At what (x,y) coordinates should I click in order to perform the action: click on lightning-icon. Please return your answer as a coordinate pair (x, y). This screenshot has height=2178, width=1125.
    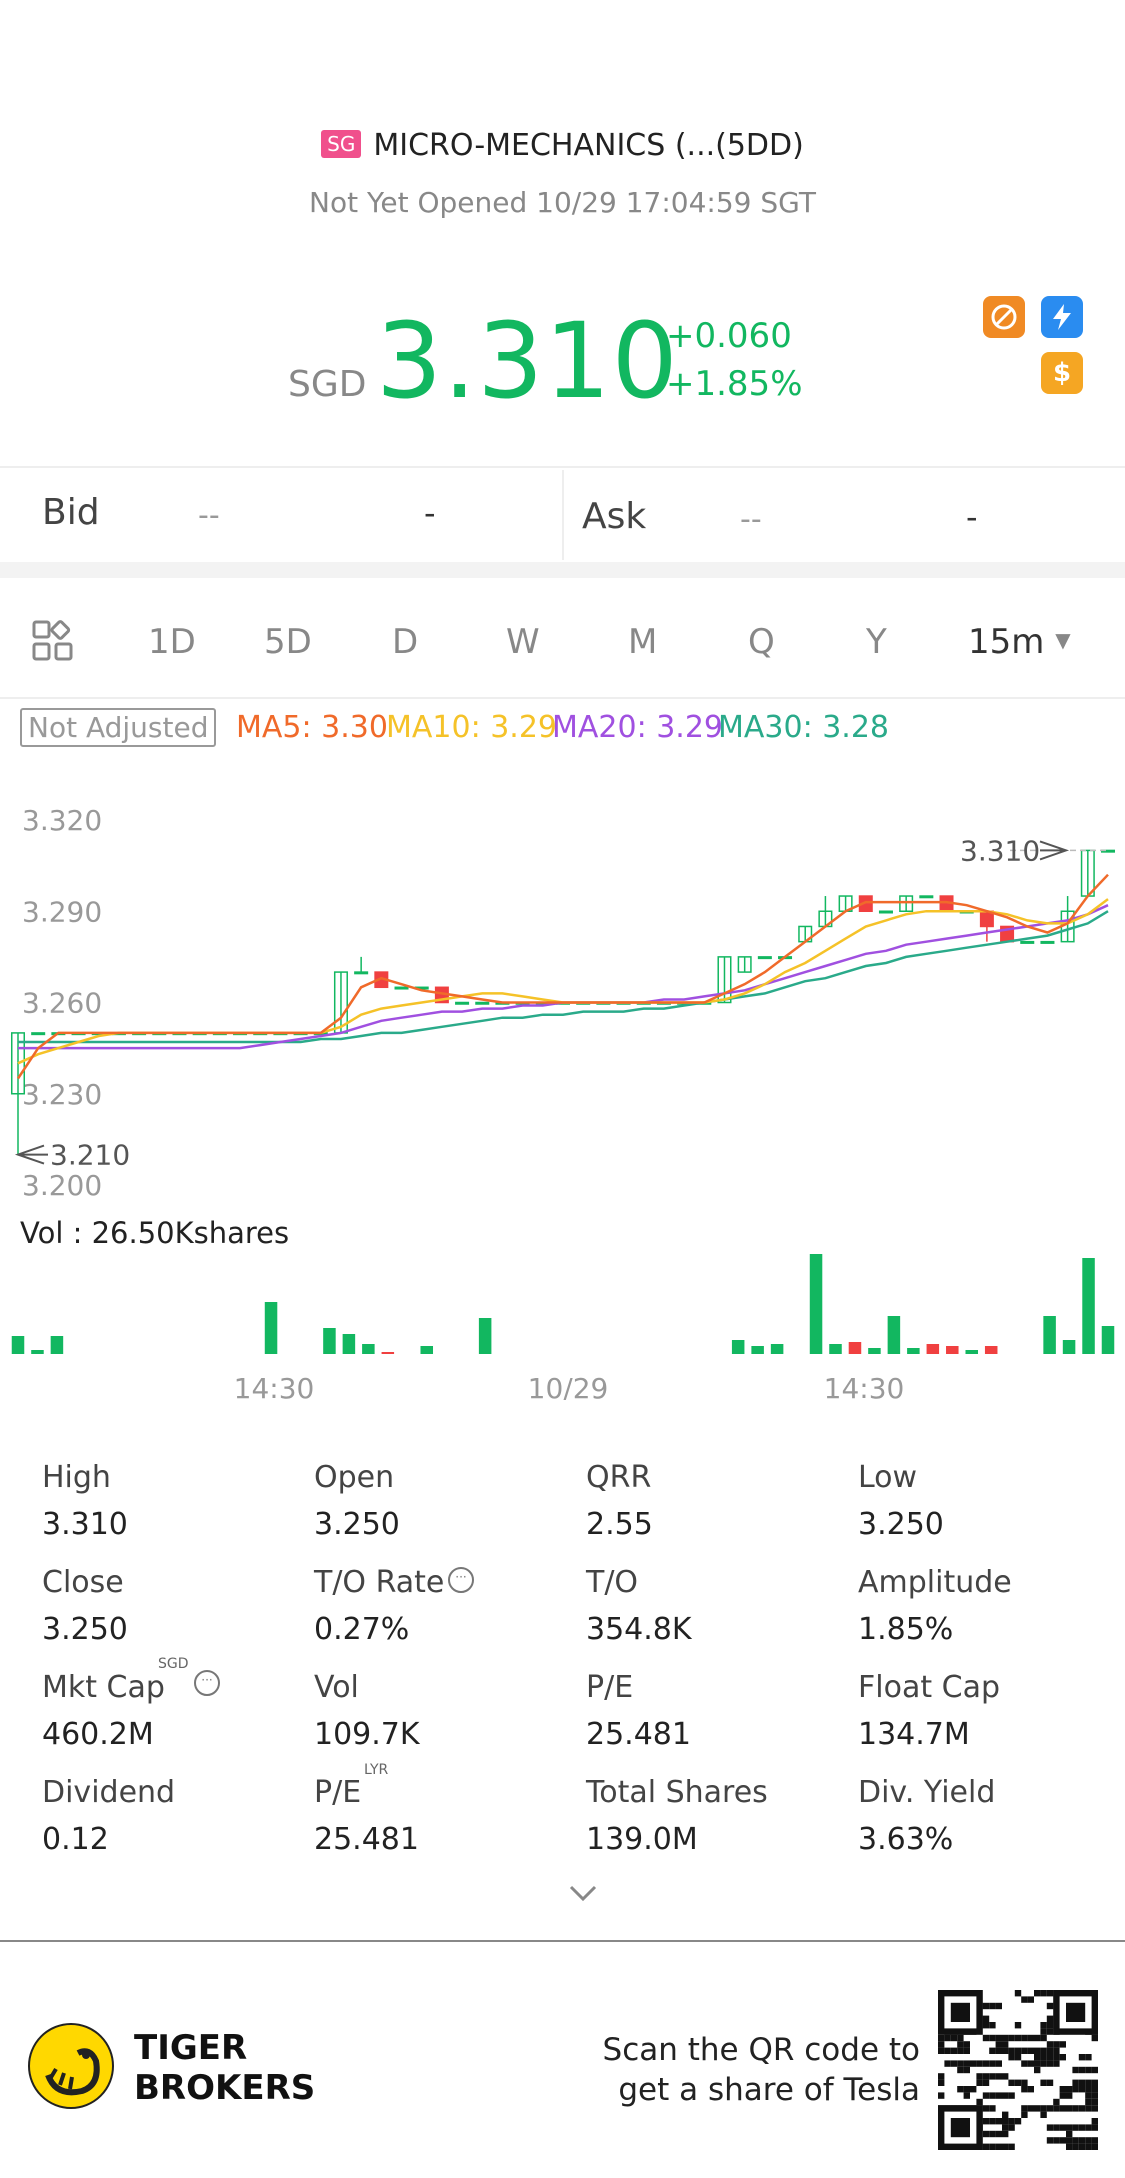
    Looking at the image, I should click on (1062, 317).